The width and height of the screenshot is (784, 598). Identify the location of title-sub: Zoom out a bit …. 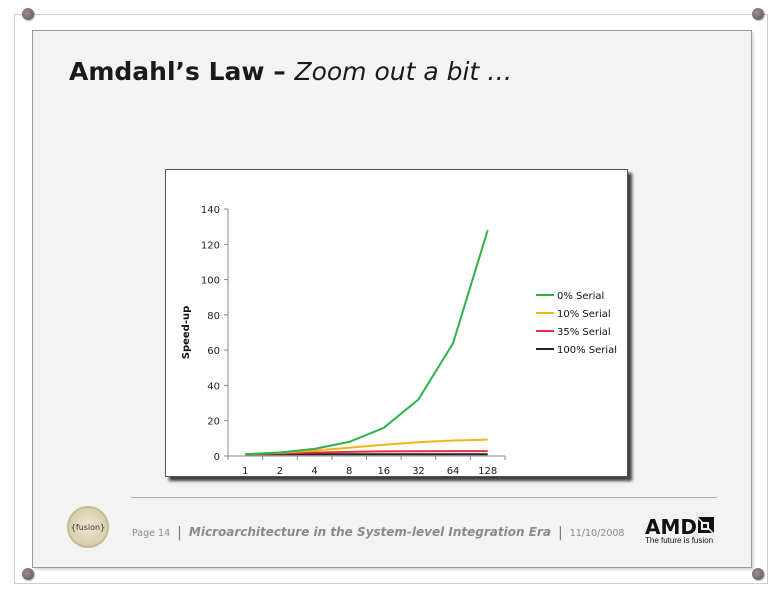
(403, 71).